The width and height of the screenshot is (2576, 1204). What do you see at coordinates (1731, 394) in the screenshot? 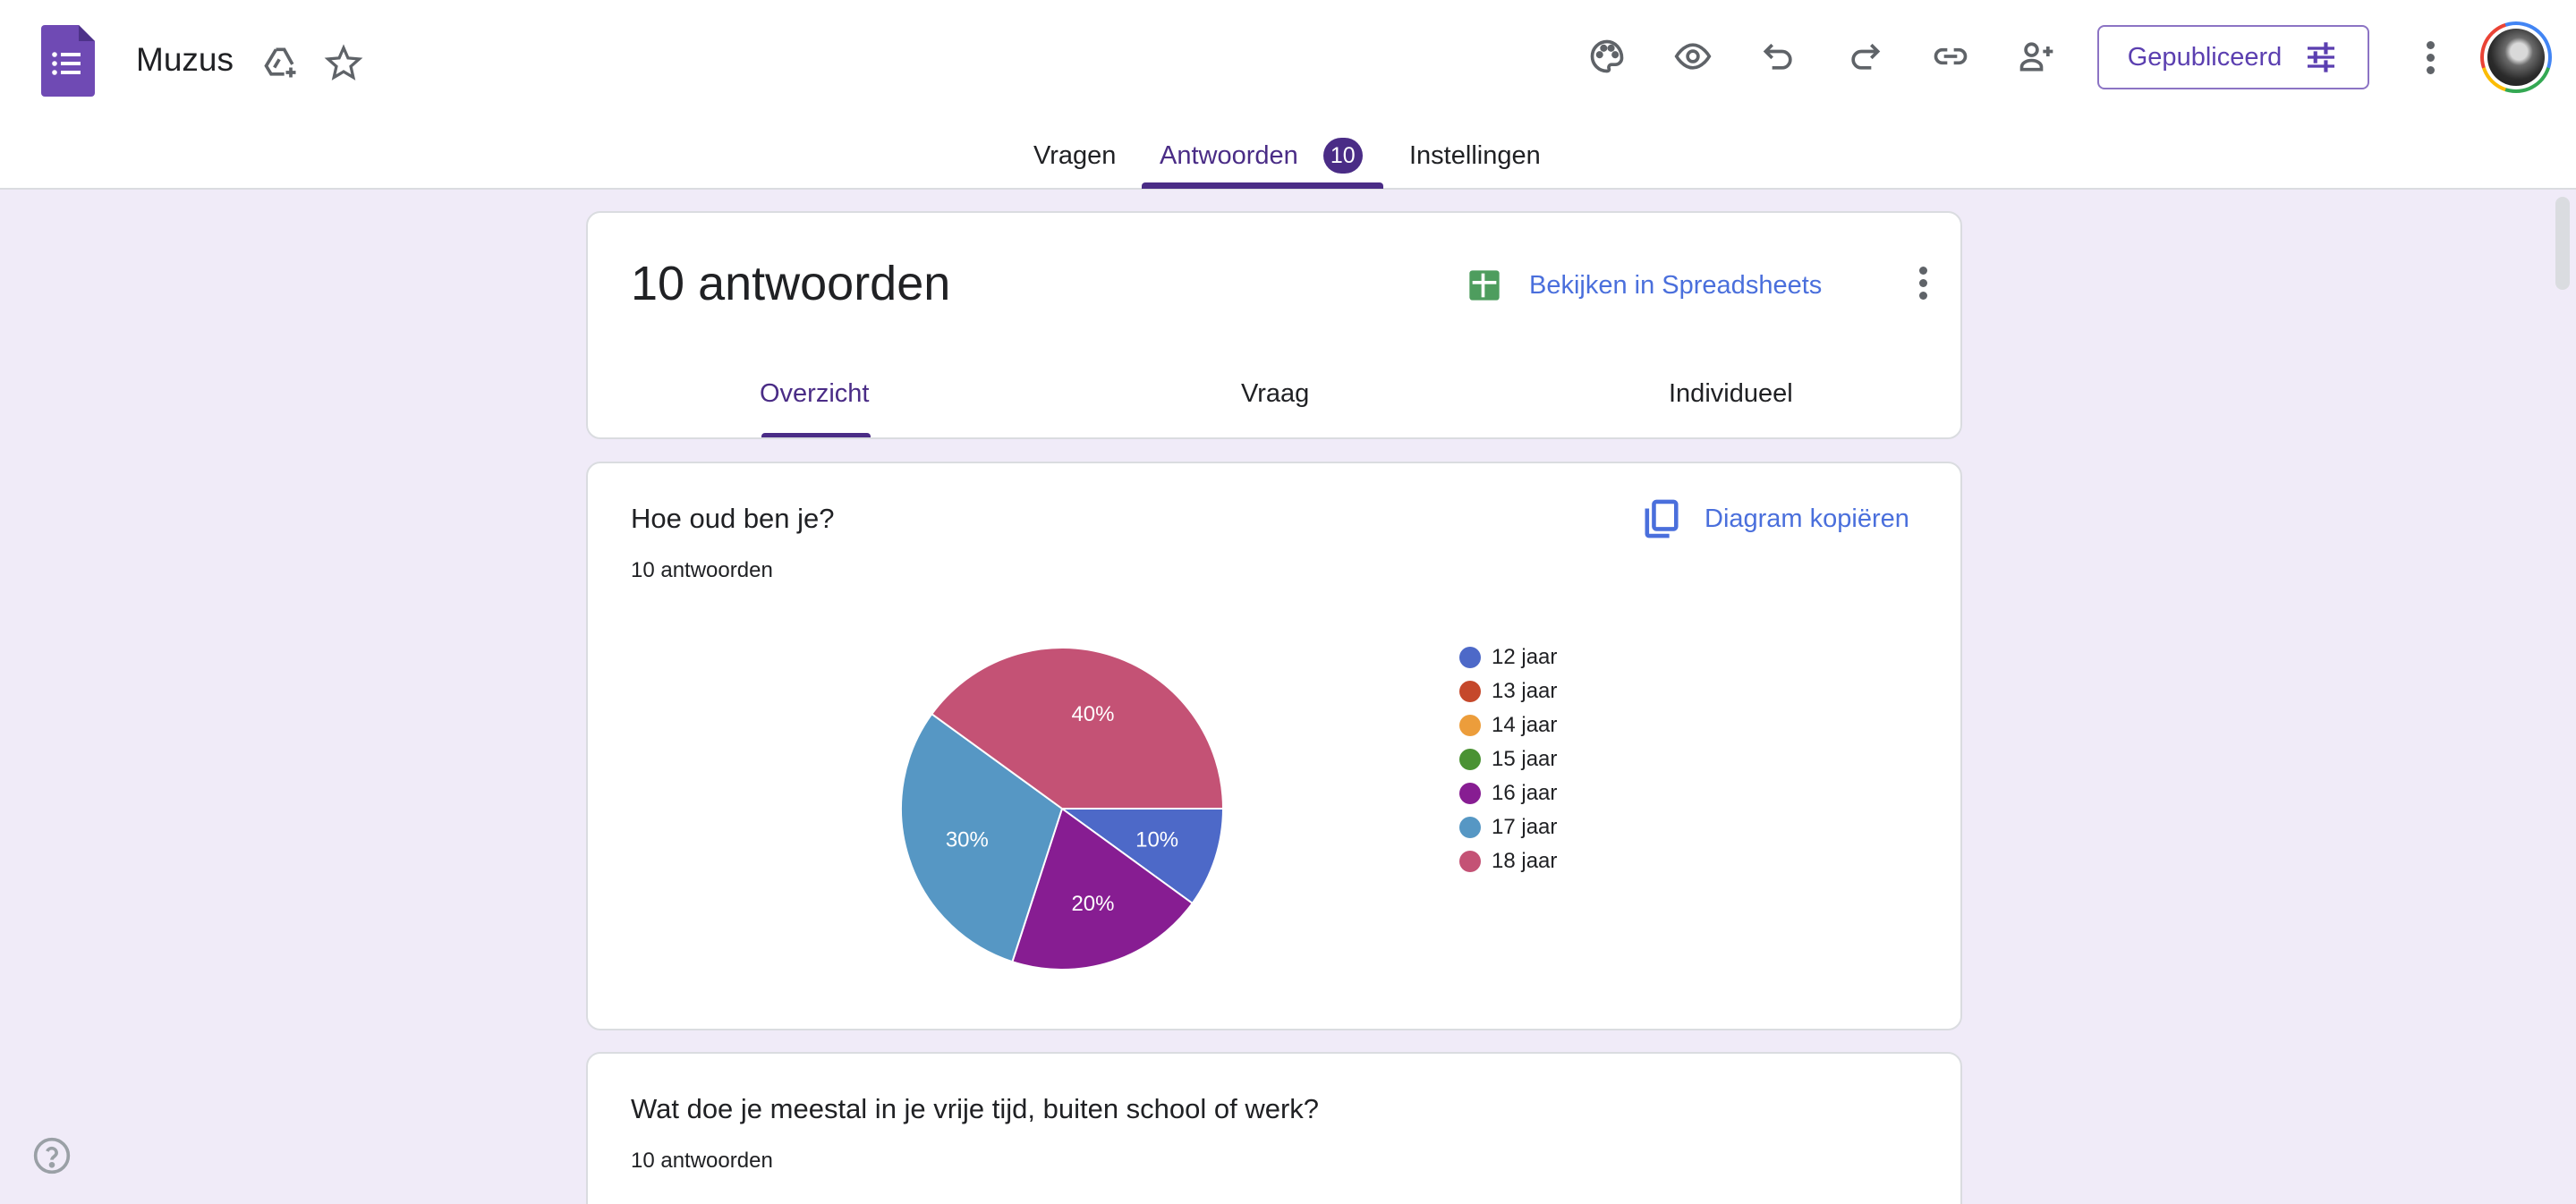
I see `subtab-individueel: Individueel` at bounding box center [1731, 394].